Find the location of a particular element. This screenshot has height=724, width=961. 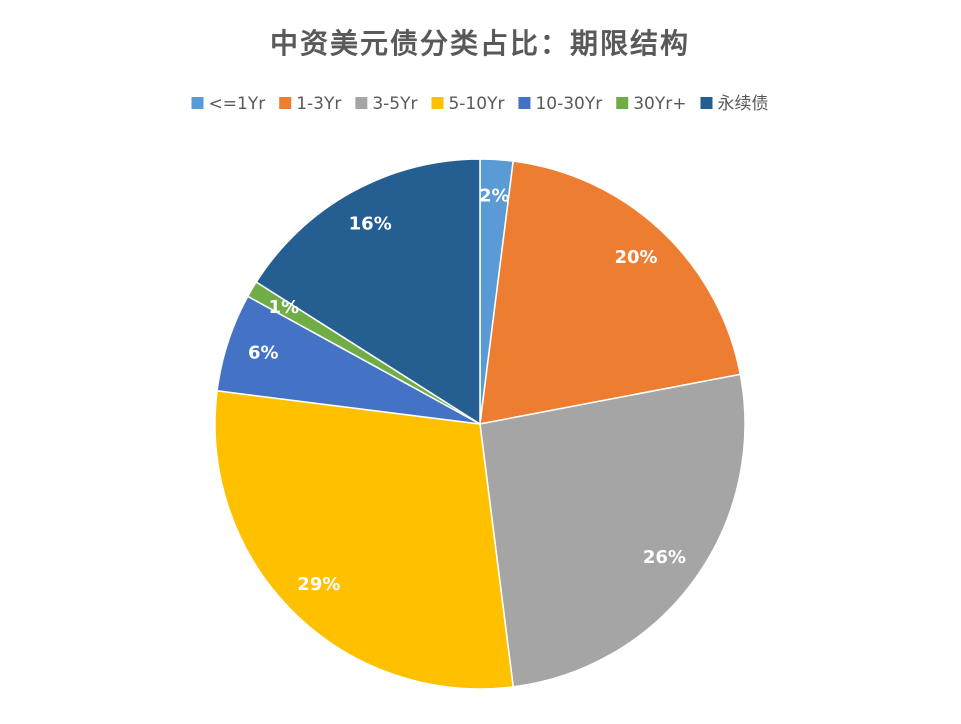

data-label: 2% is located at coordinates (494, 196).